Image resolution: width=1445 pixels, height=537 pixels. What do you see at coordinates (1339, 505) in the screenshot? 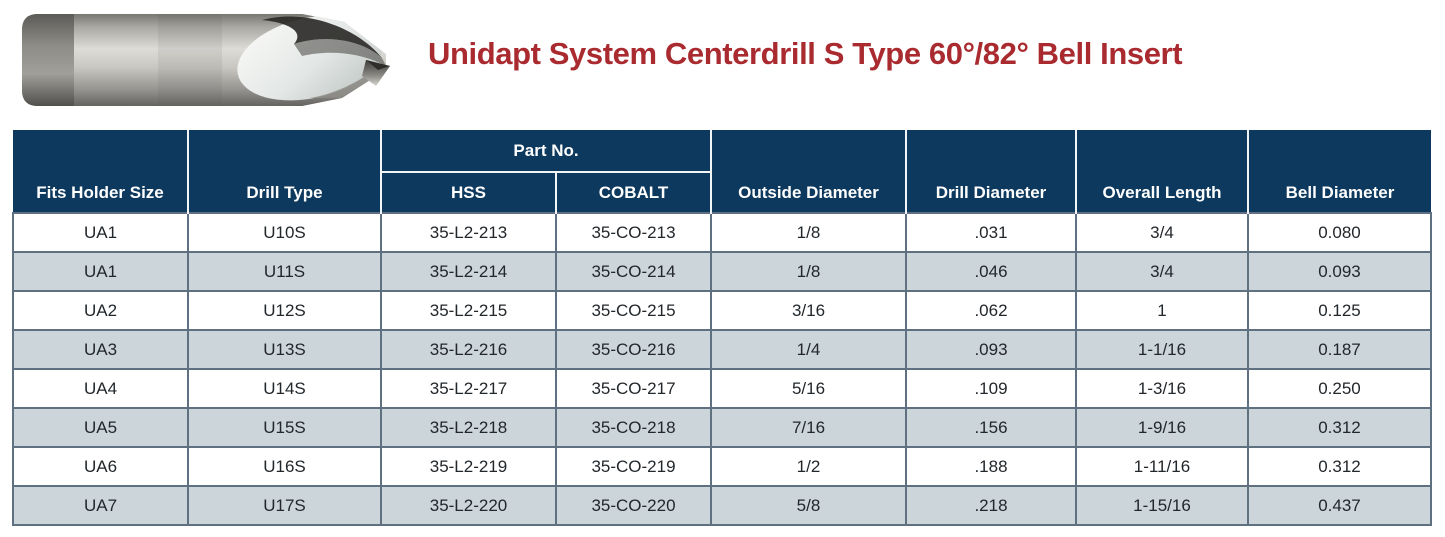
I see `table-cell: 0.437` at bounding box center [1339, 505].